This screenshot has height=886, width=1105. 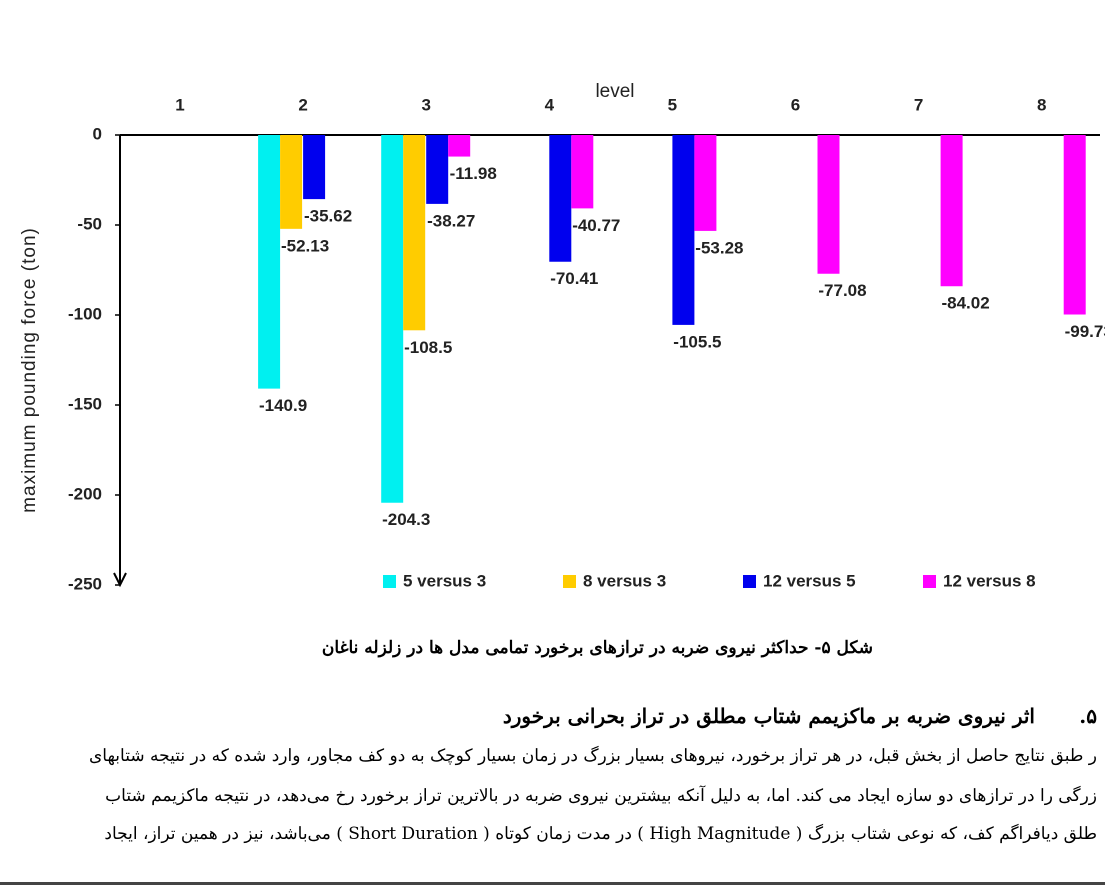 I want to click on data-label: -77.08, so click(x=842, y=290).